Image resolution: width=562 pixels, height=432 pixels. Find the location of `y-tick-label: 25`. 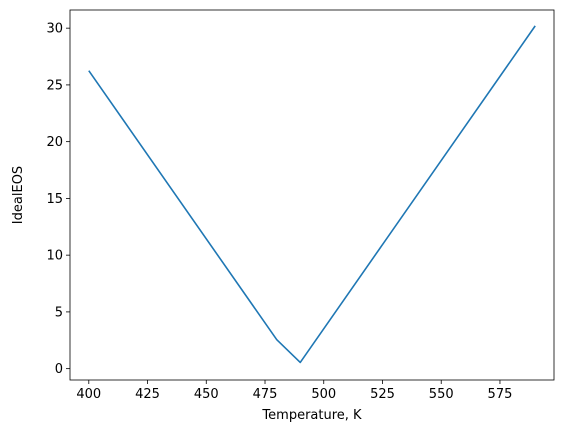

y-tick-label: 25 is located at coordinates (54, 85).